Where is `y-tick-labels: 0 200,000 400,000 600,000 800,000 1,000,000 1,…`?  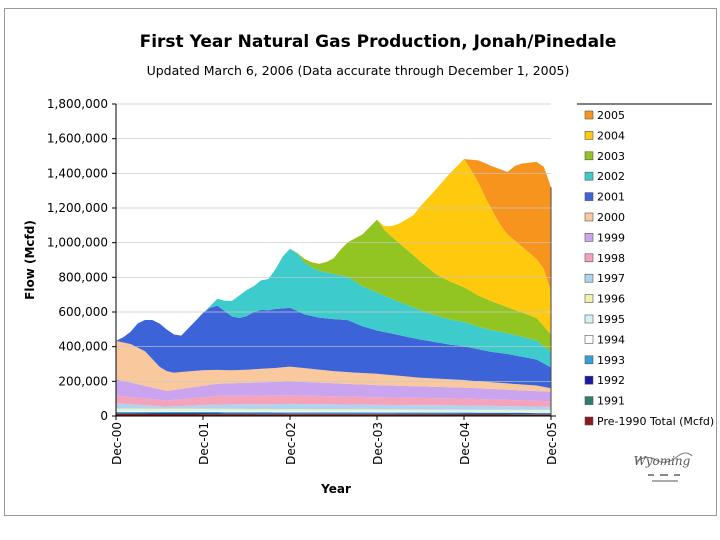 y-tick-labels: 0 200,000 400,000 600,000 800,000 1,000,000 1,… is located at coordinates (81, 260).